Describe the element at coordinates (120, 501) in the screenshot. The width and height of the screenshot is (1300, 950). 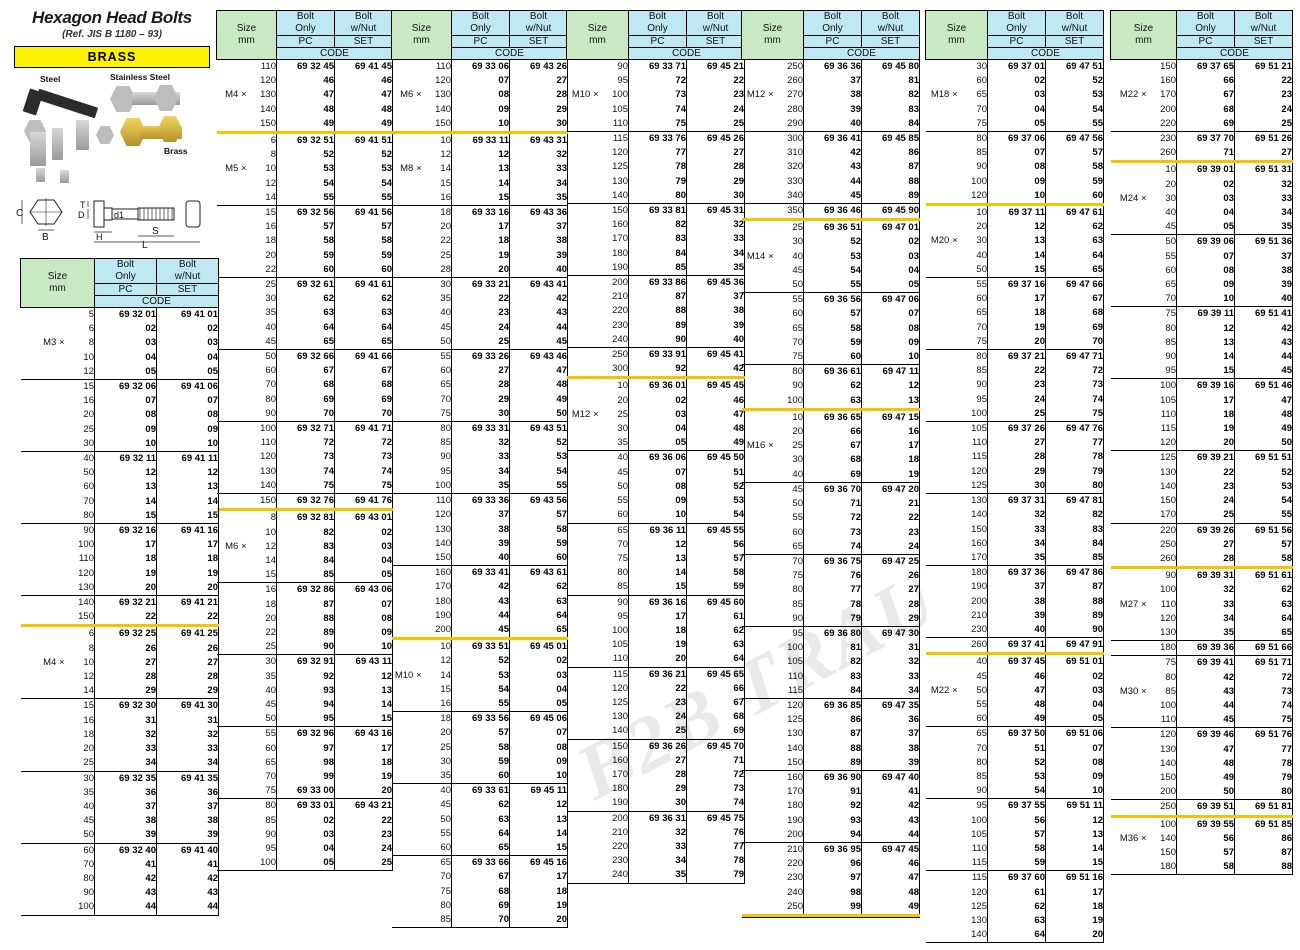
I see `table-row: 70 14 14` at that location.